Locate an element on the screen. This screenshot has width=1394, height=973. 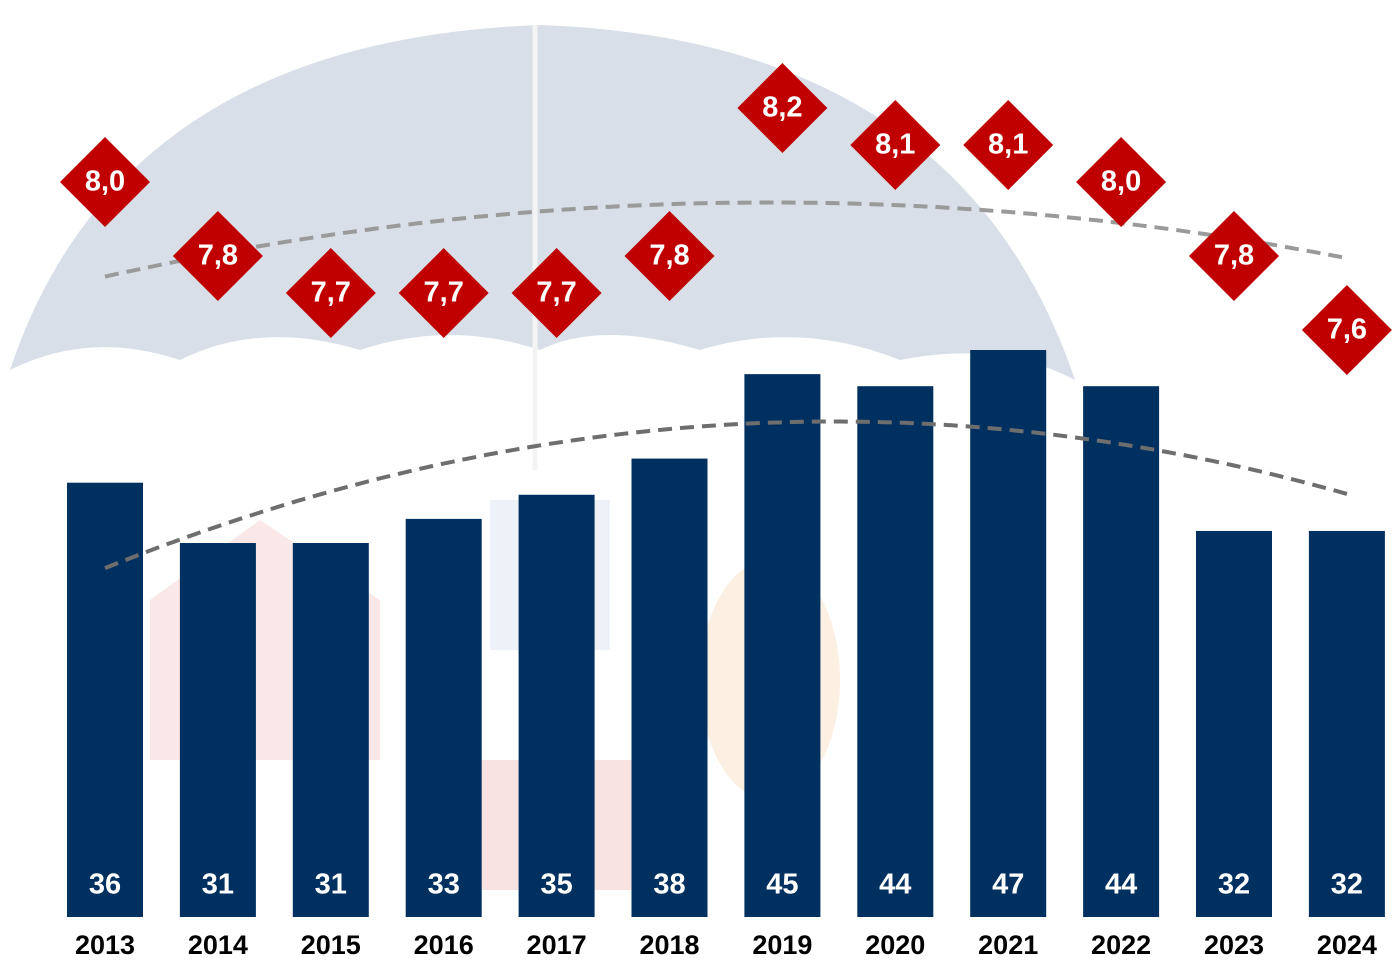
x-tick-label: 2023 is located at coordinates (1234, 945).